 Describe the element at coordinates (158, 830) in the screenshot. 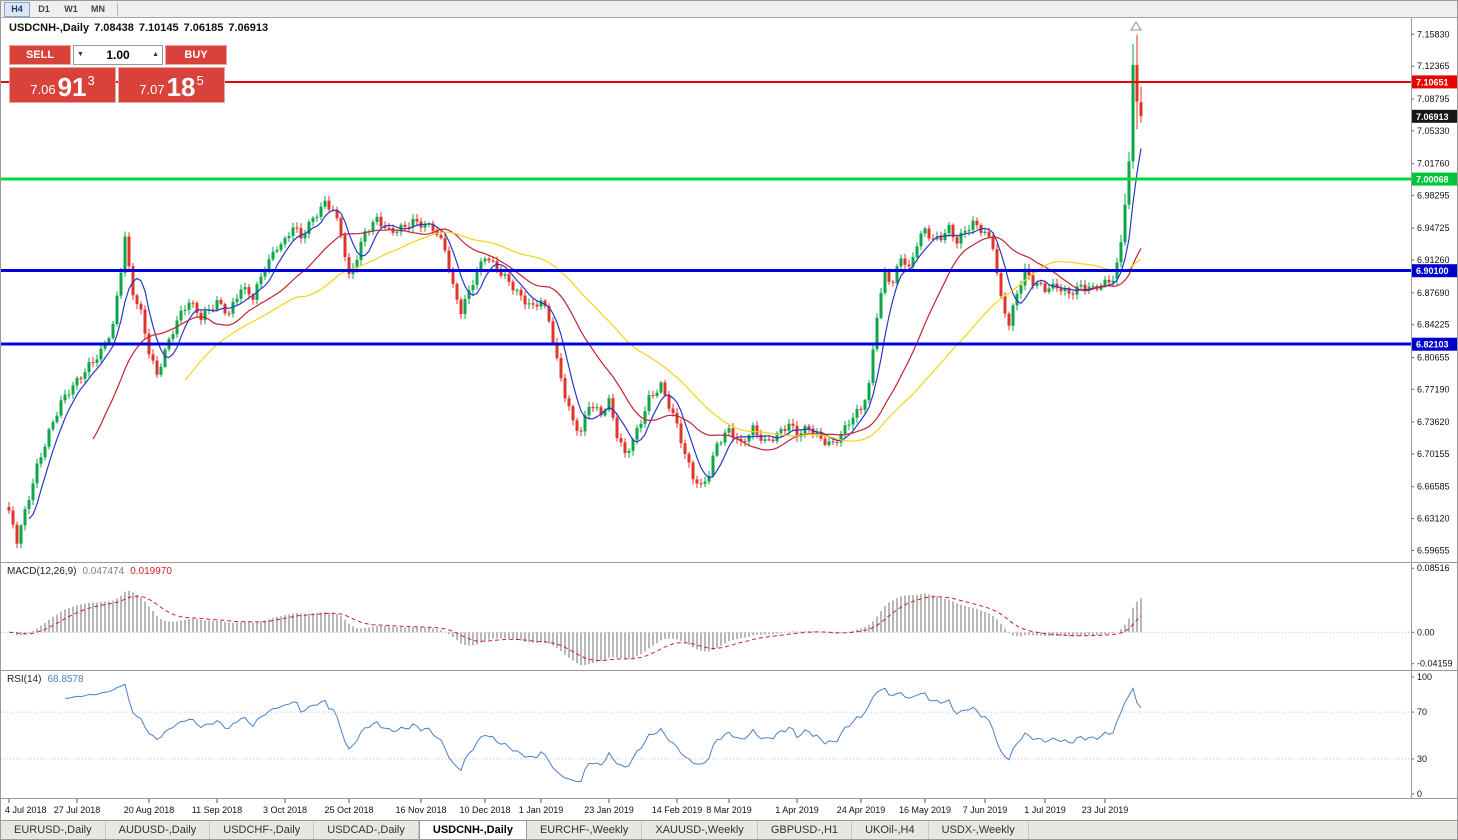

I see `tab-audusd-daily: AUDUSD-,Daily` at that location.